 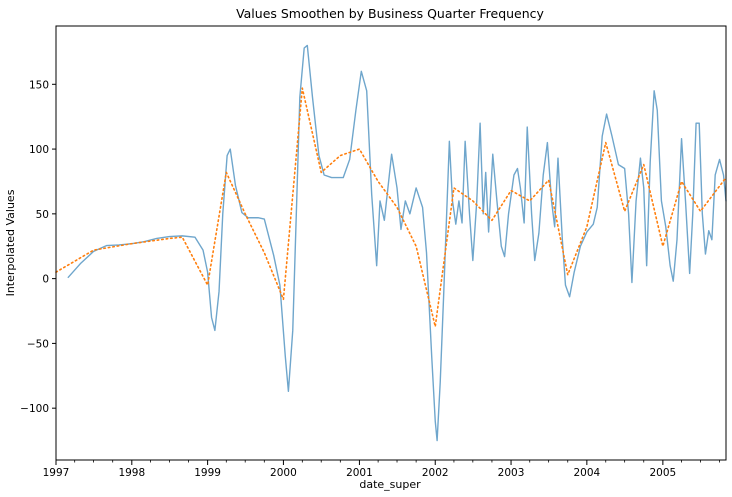 What do you see at coordinates (39, 85) in the screenshot?
I see `y-tick-label: 150` at bounding box center [39, 85].